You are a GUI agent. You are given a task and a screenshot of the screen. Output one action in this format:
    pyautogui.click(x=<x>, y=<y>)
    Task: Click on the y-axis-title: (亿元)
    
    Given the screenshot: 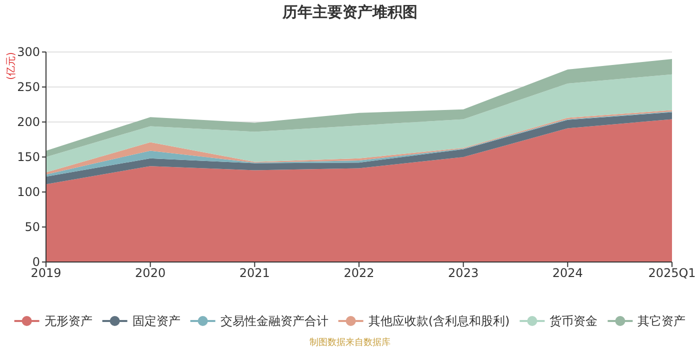 What is the action you would take?
    pyautogui.click(x=11, y=66)
    